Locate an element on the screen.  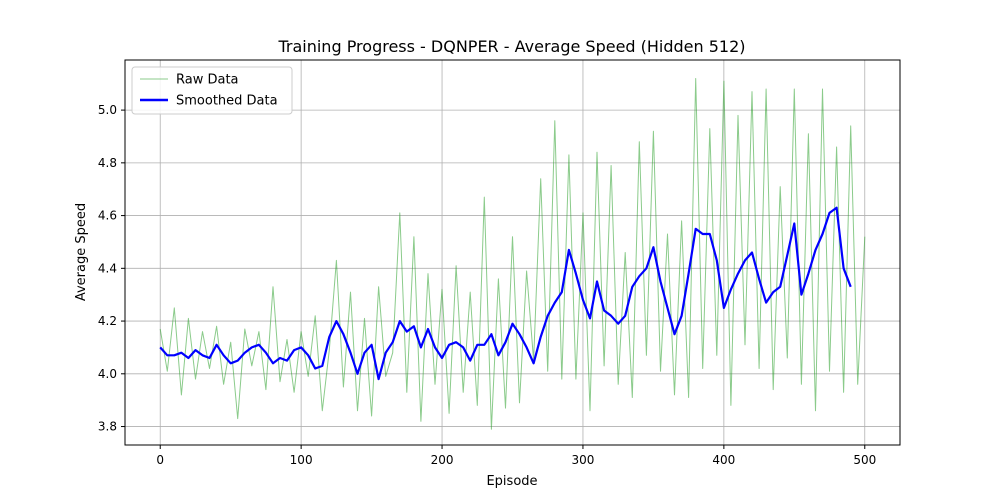
x-tick-label: 0 is located at coordinates (160, 460).